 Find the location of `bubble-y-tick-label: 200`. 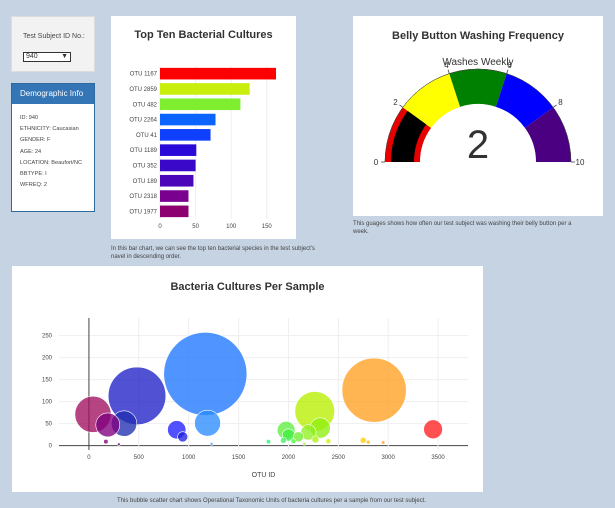

bubble-y-tick-label: 200 is located at coordinates (47, 359).